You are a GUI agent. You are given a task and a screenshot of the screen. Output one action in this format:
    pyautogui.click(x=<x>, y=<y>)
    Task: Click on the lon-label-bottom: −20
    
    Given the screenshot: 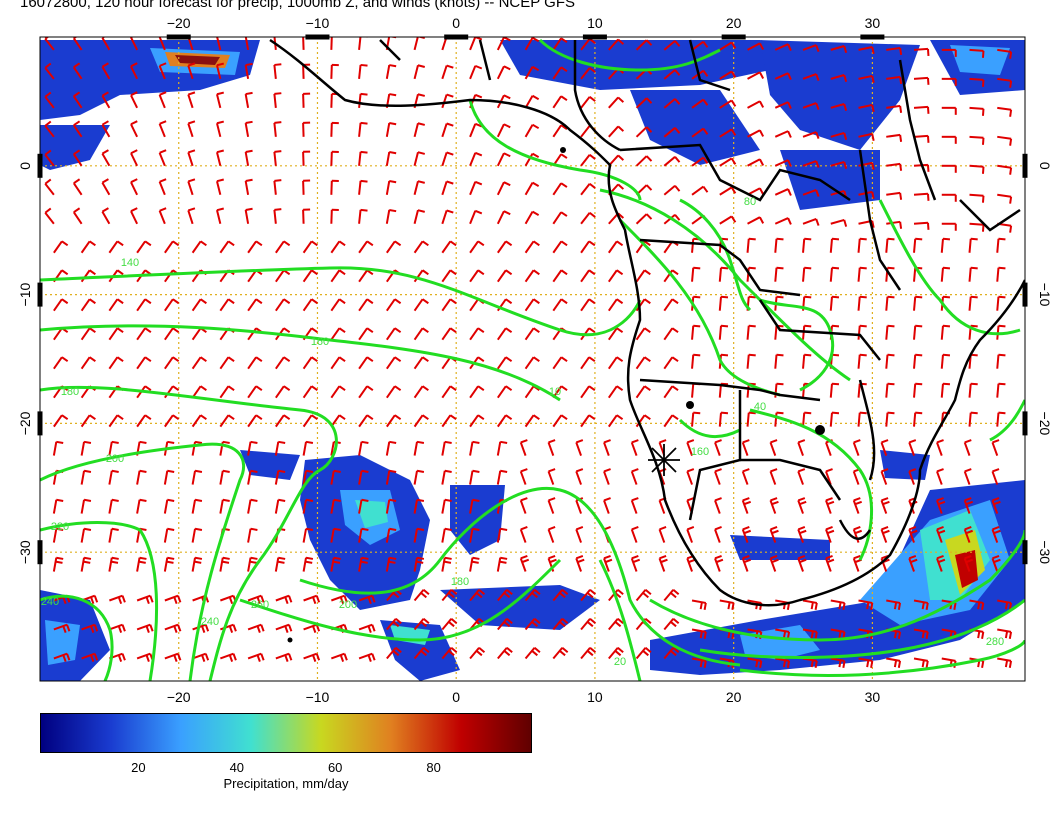 What is the action you would take?
    pyautogui.click(x=179, y=697)
    